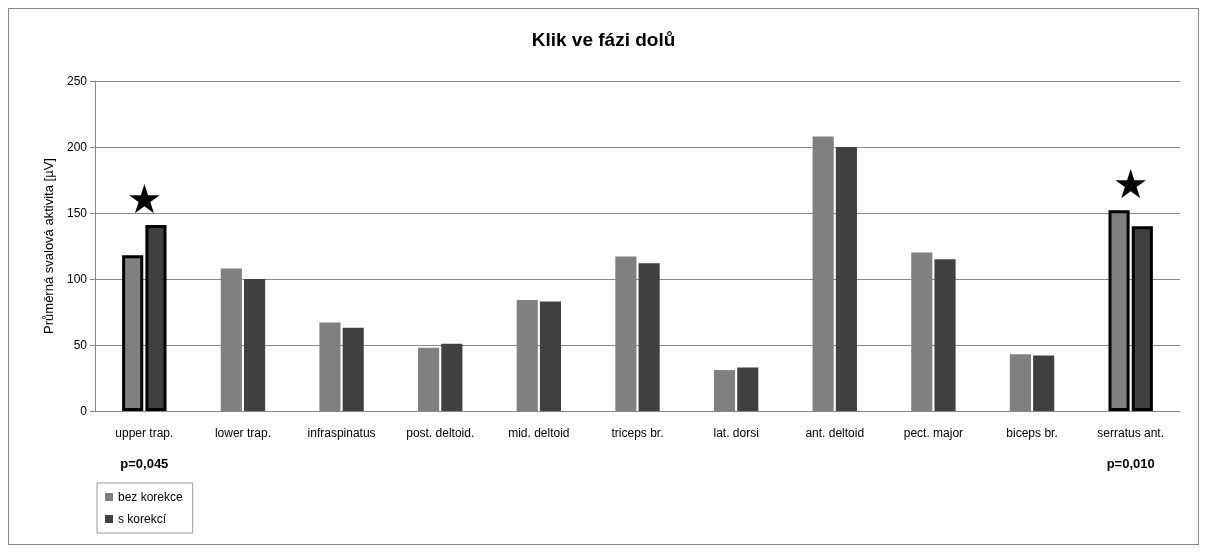 The height and width of the screenshot is (553, 1207). Describe the element at coordinates (933, 433) in the screenshot. I see `x-tick-label: pect. major` at that location.